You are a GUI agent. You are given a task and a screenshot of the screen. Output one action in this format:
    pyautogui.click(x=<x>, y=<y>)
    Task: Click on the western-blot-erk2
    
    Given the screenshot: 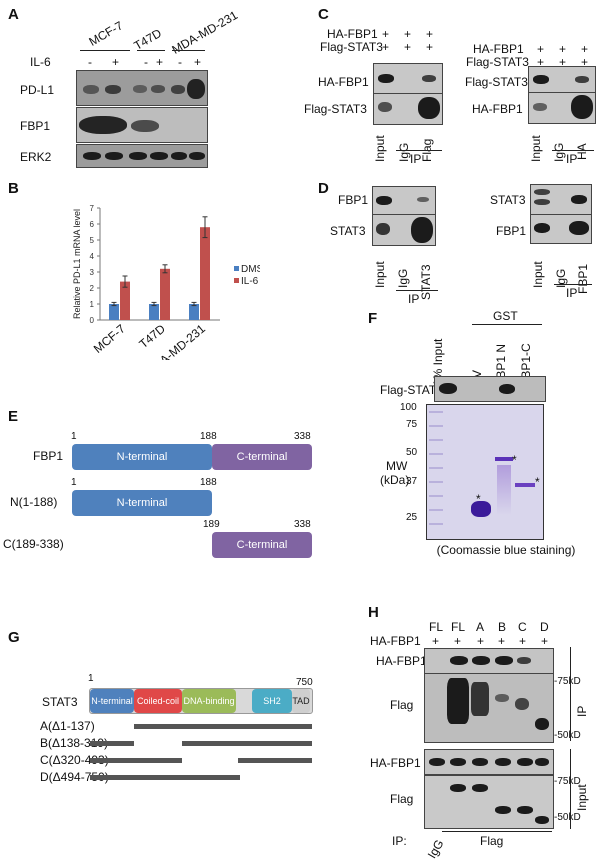 What is the action you would take?
    pyautogui.click(x=142, y=156)
    